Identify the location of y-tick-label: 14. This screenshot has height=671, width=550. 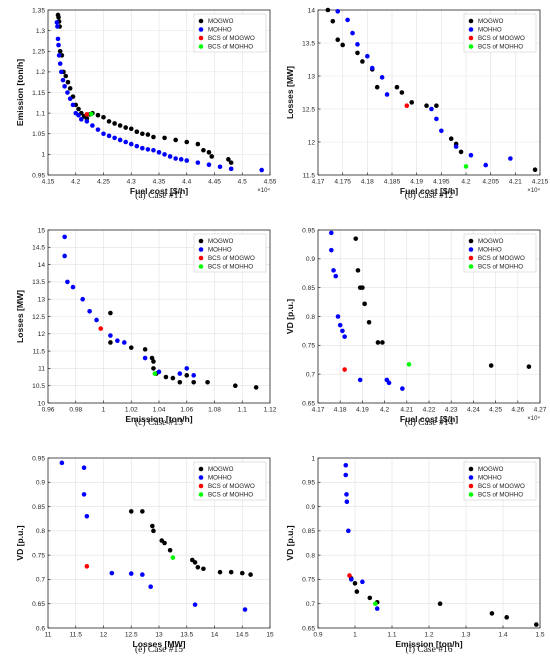
(312, 10).